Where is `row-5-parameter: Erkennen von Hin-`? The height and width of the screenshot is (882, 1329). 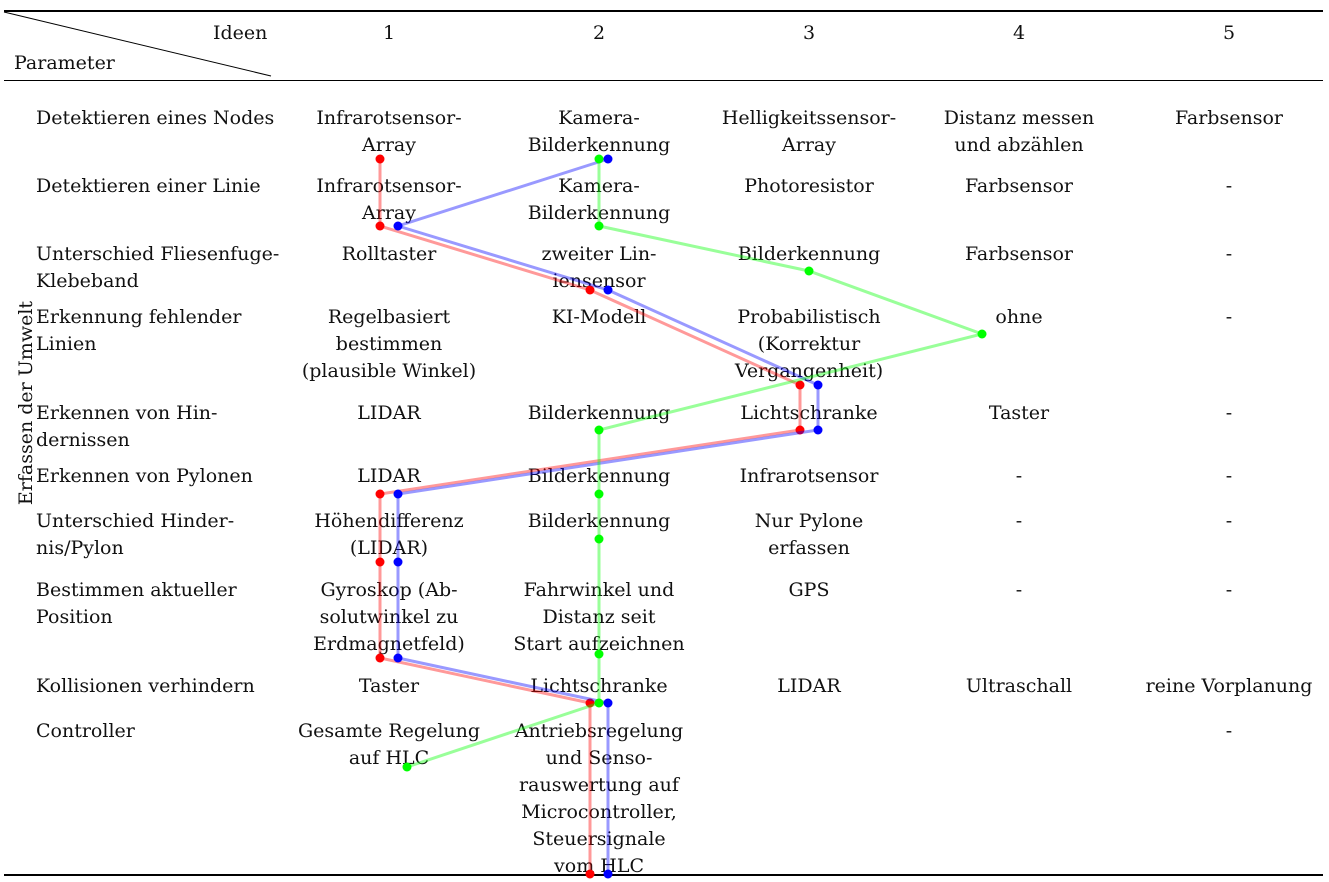 row-5-parameter: Erkennen von Hin- is located at coordinates (127, 413).